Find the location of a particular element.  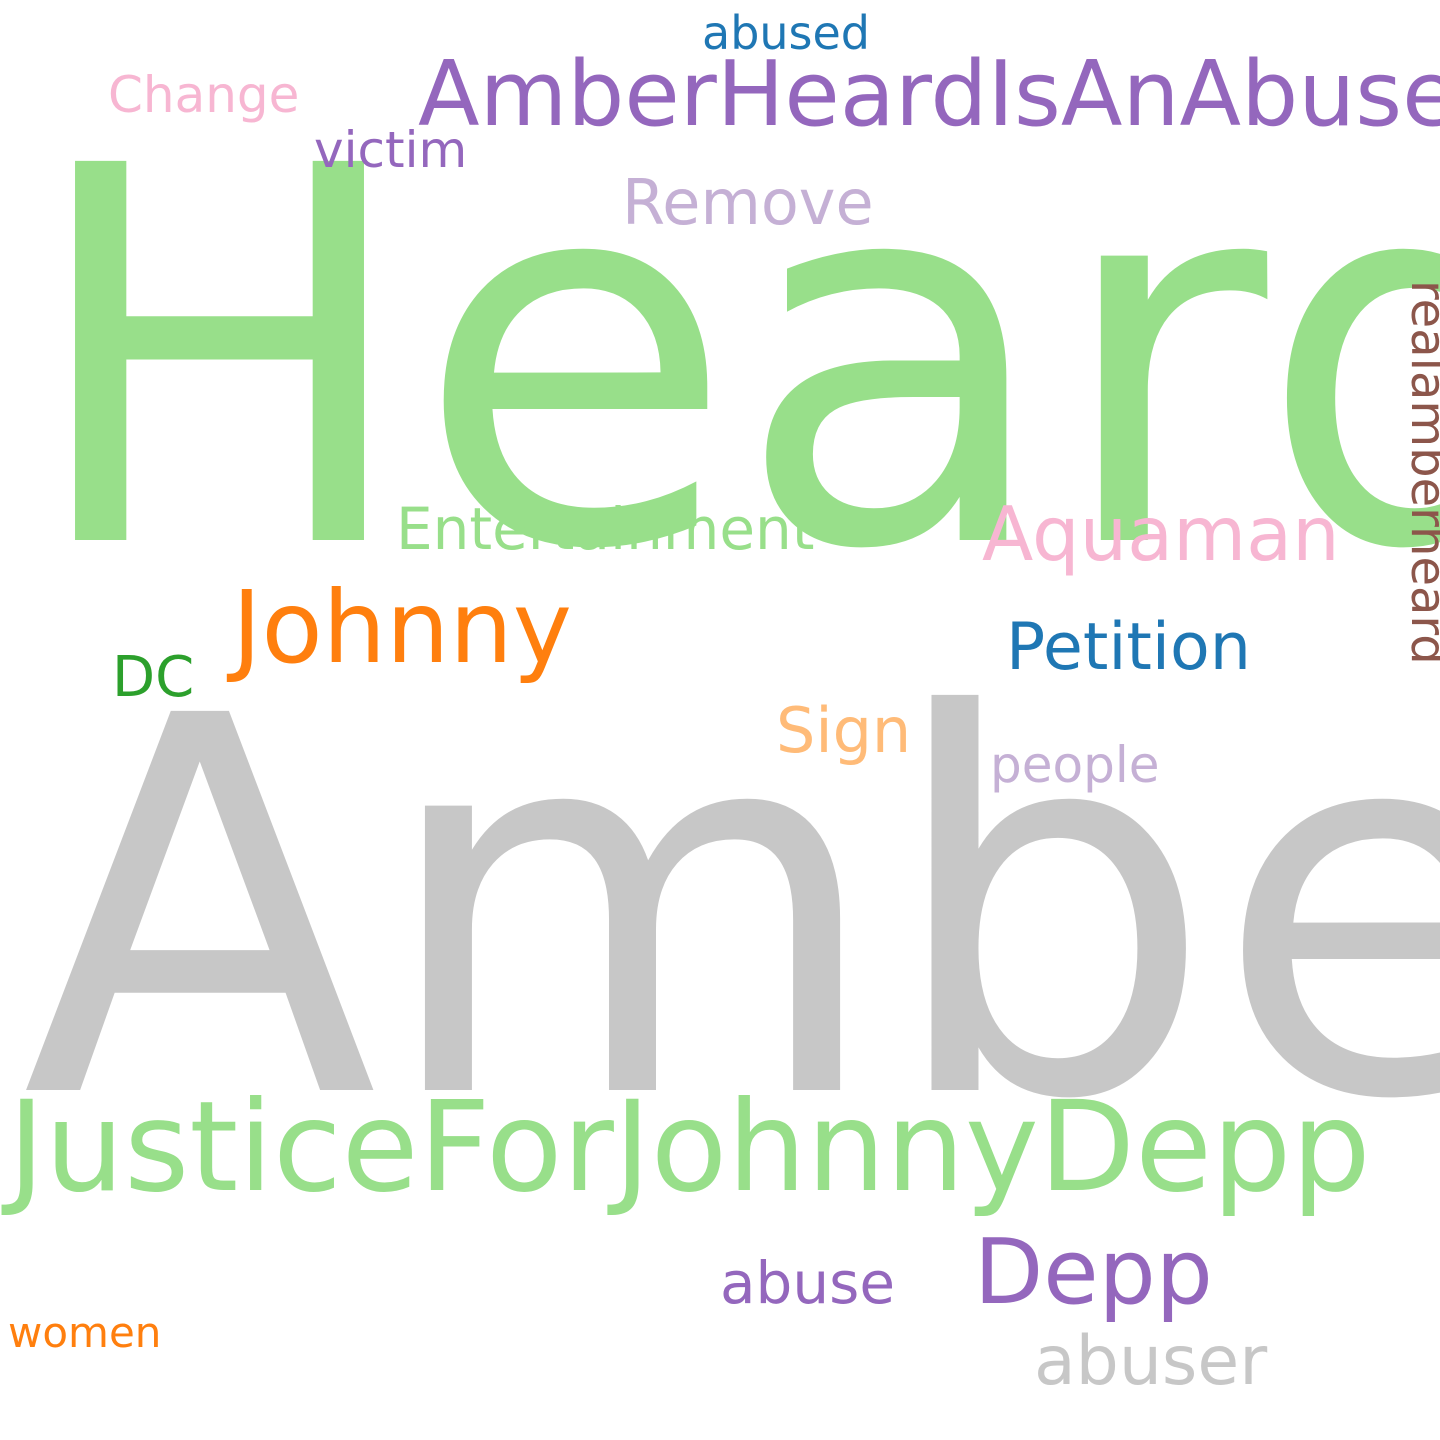

word-abuse: abuse is located at coordinates (808, 1283).